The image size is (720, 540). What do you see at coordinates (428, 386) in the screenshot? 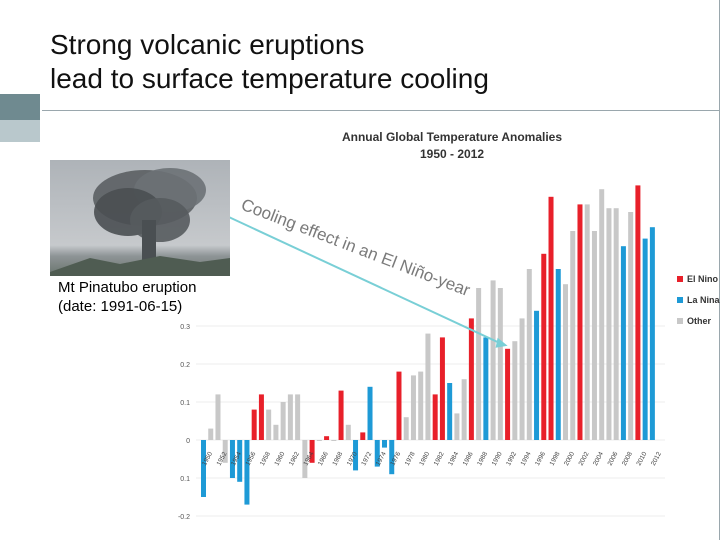
I see `bar-1981` at bounding box center [428, 386].